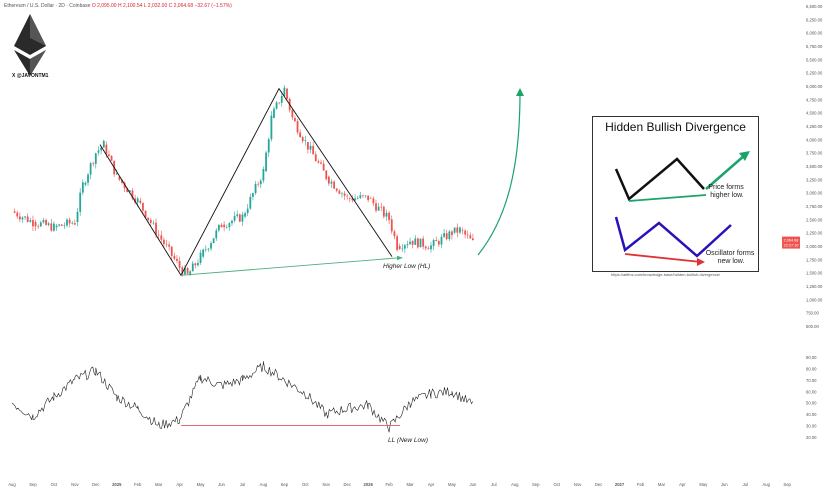 The height and width of the screenshot is (490, 828). I want to click on price-axis-tick: 3,000.00, so click(814, 193).